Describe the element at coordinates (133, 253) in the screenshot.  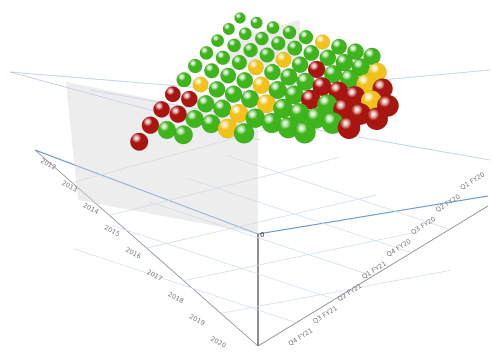
I see `left-axis-tick-label: 2016` at that location.